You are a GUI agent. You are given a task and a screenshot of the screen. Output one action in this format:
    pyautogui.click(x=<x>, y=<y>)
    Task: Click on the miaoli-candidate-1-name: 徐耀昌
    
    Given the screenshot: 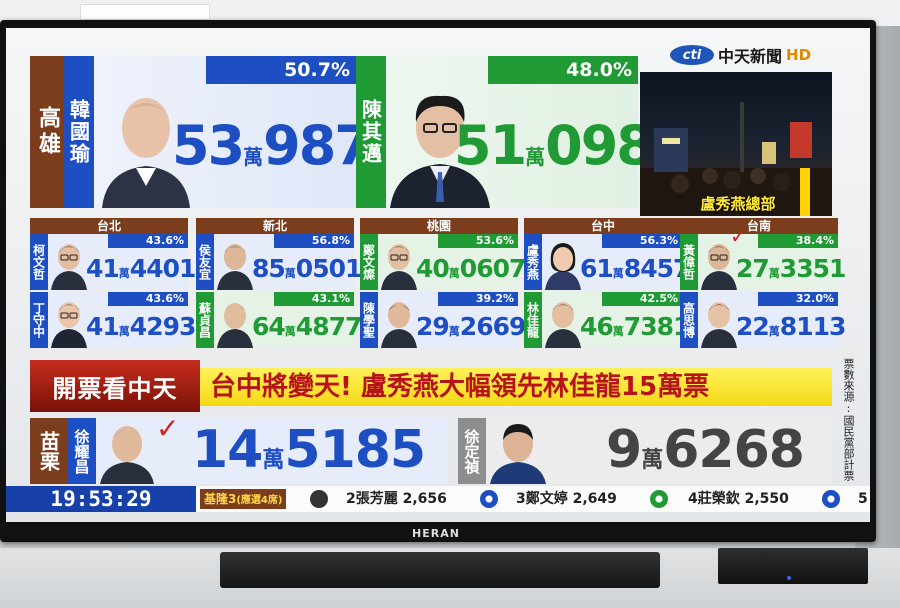 What is the action you would take?
    pyautogui.click(x=82, y=451)
    